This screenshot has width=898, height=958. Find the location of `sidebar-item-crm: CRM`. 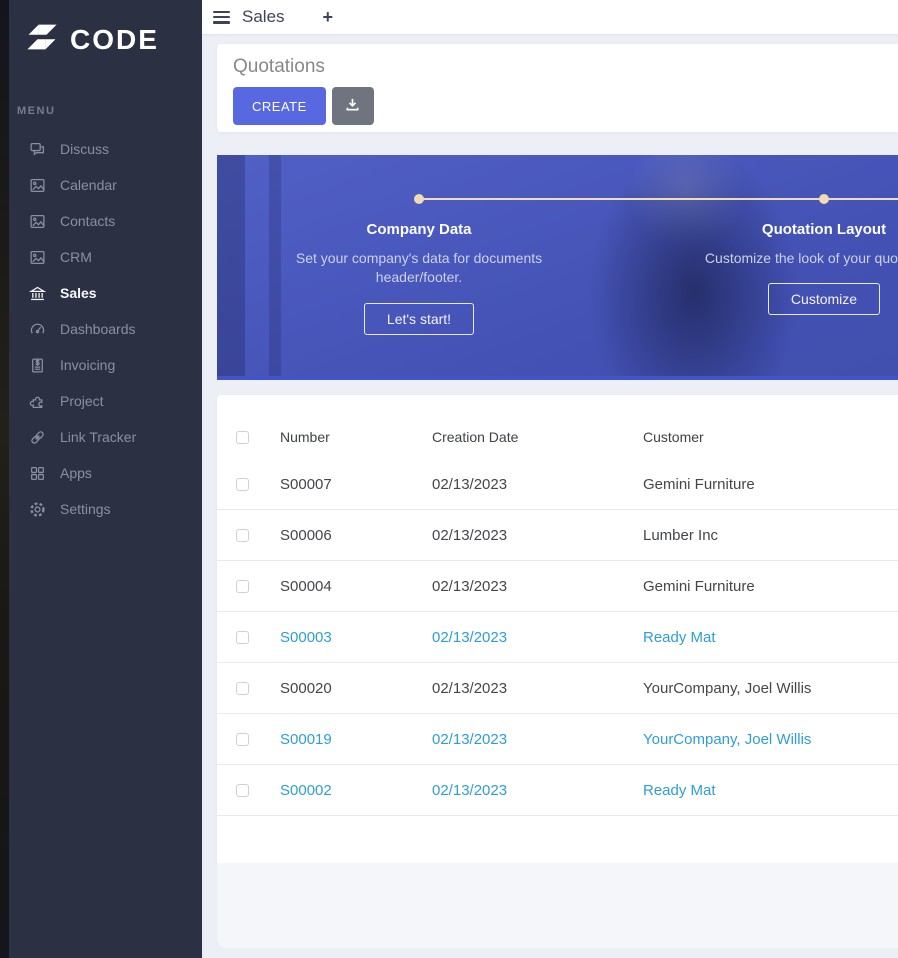

sidebar-item-crm: CRM is located at coordinates (101, 257).